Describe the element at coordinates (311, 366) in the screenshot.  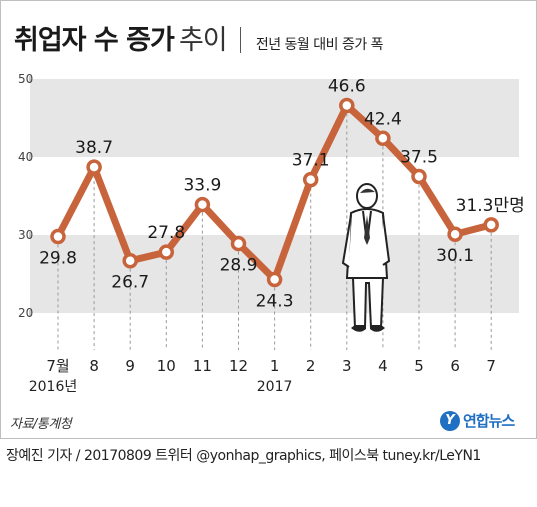
I see `x-tick-label-7: 2` at that location.